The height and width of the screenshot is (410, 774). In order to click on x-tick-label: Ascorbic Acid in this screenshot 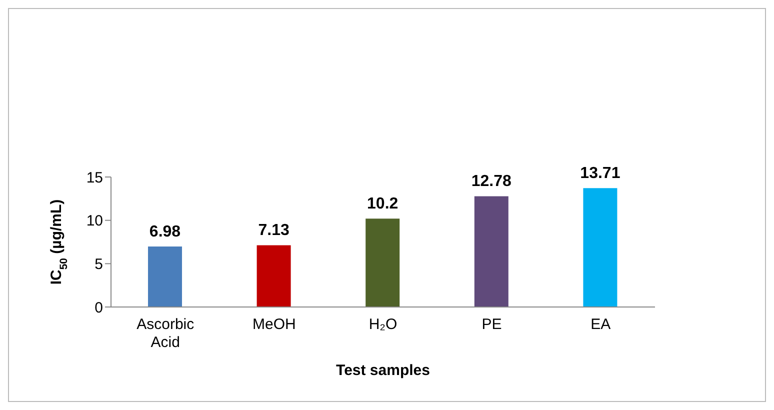, I will do `click(165, 333)`.